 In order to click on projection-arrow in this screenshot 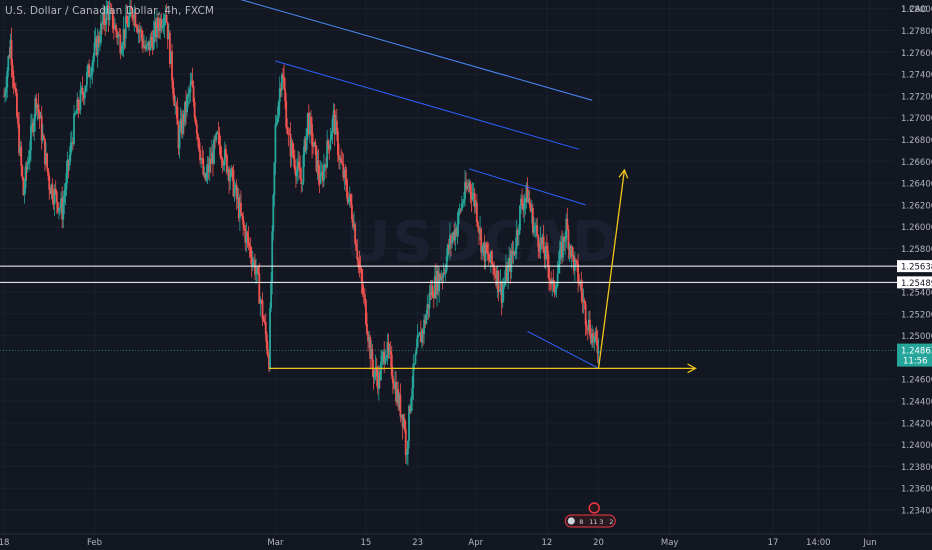, I will do `click(613, 268)`.